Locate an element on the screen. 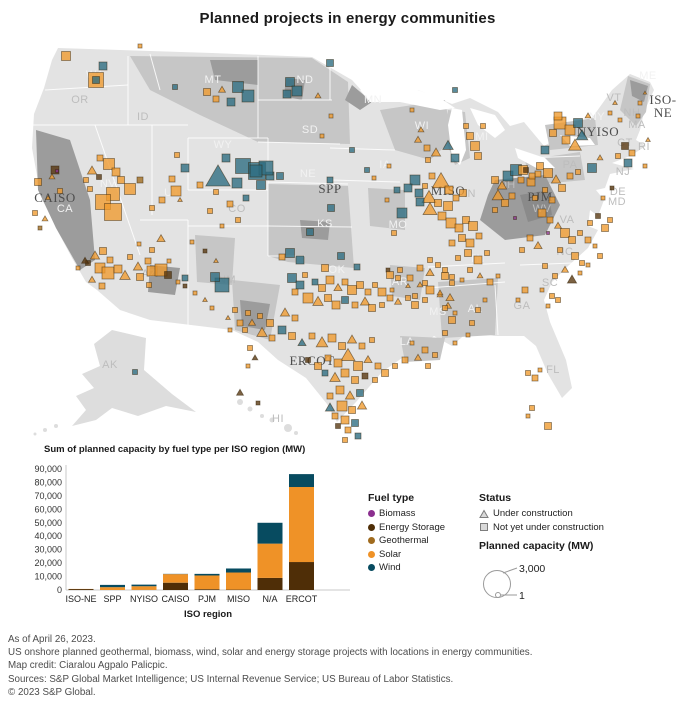 This screenshot has height=703, width=695. state-label-ks: KS is located at coordinates (325, 224).